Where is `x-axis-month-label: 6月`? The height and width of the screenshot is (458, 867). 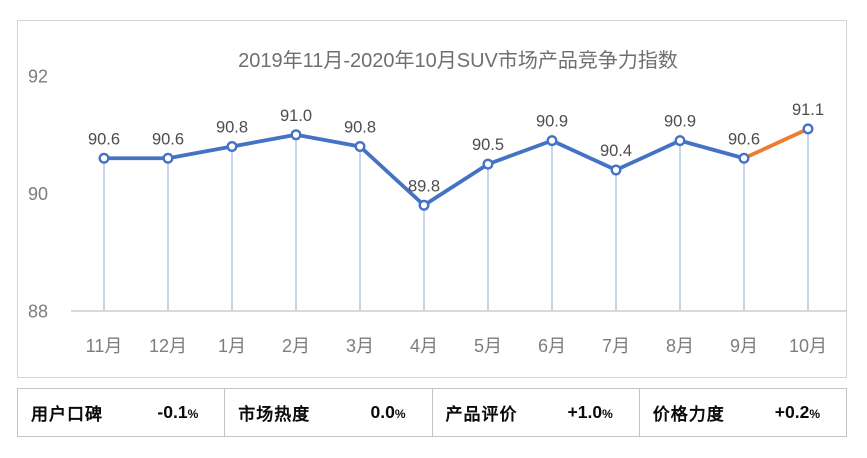 x-axis-month-label: 6月 is located at coordinates (552, 346).